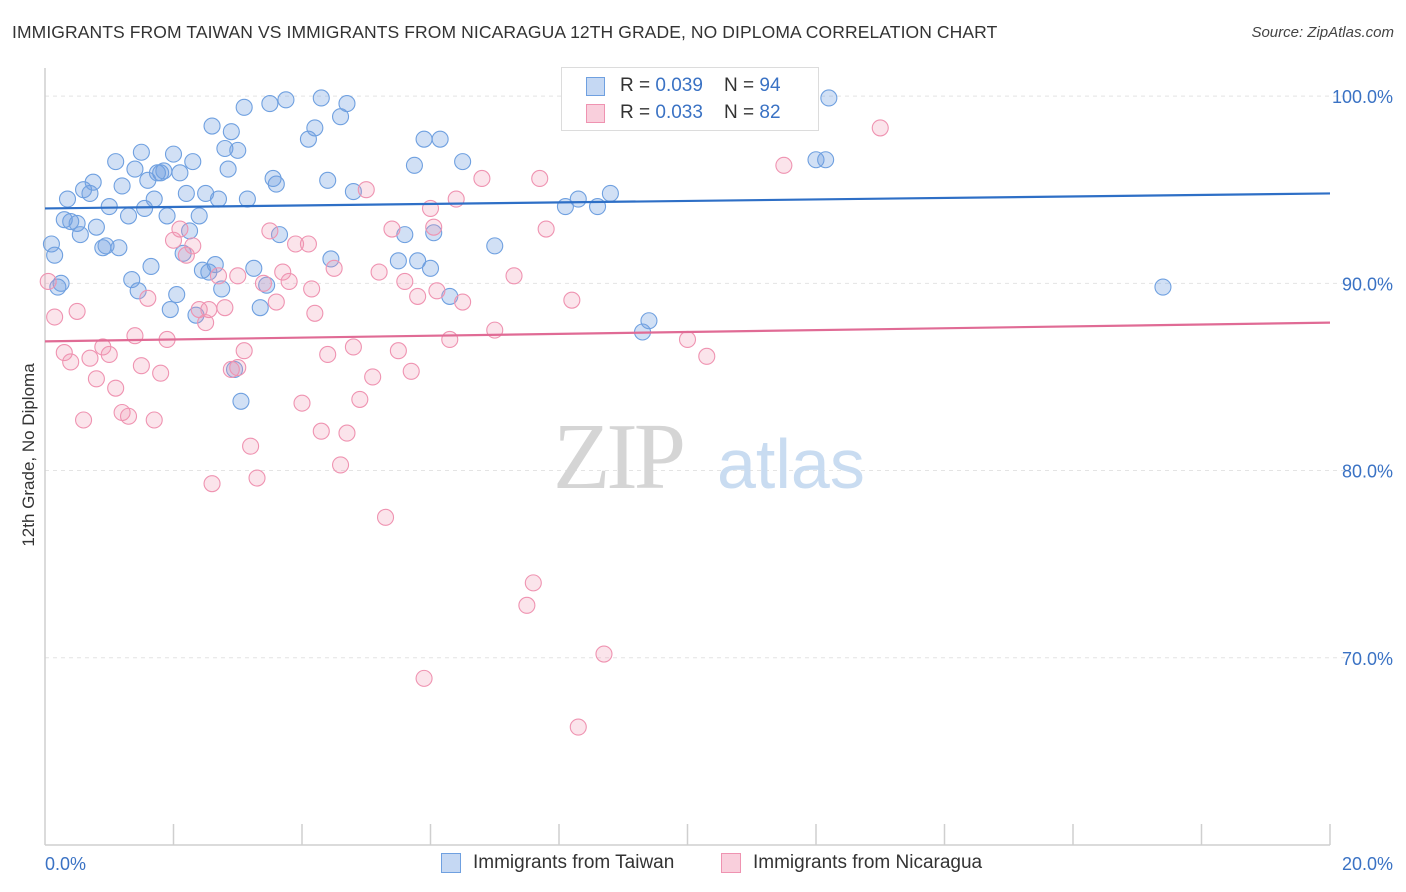 Image resolution: width=1406 pixels, height=892 pixels. Describe the element at coordinates (65, 864) in the screenshot. I see `x-tick-label: 0.0%` at that location.